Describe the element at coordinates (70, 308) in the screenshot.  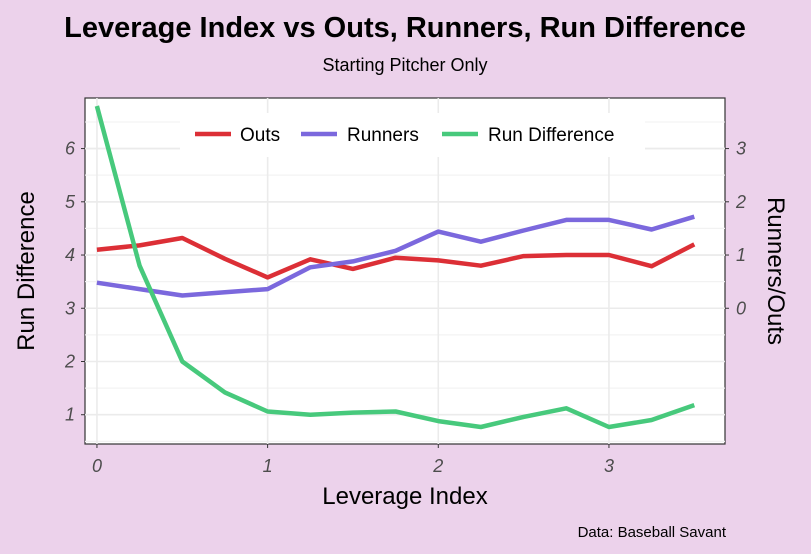
I see `y-tick-label: 3` at that location.